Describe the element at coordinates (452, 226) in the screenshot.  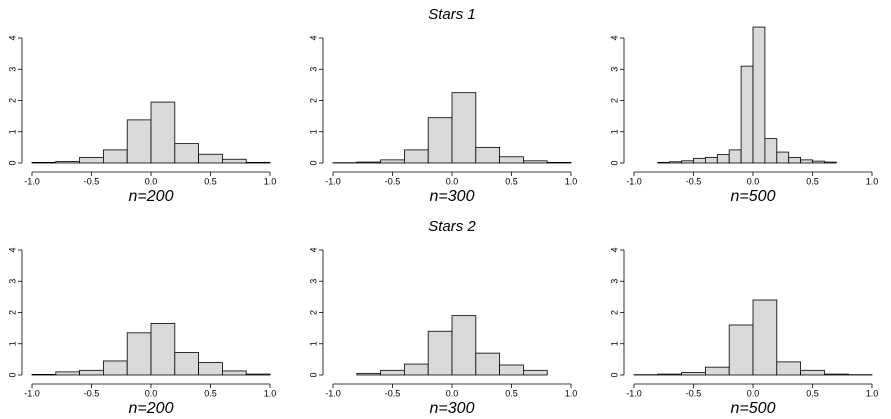
I see `panel-title: Stars 2` at that location.